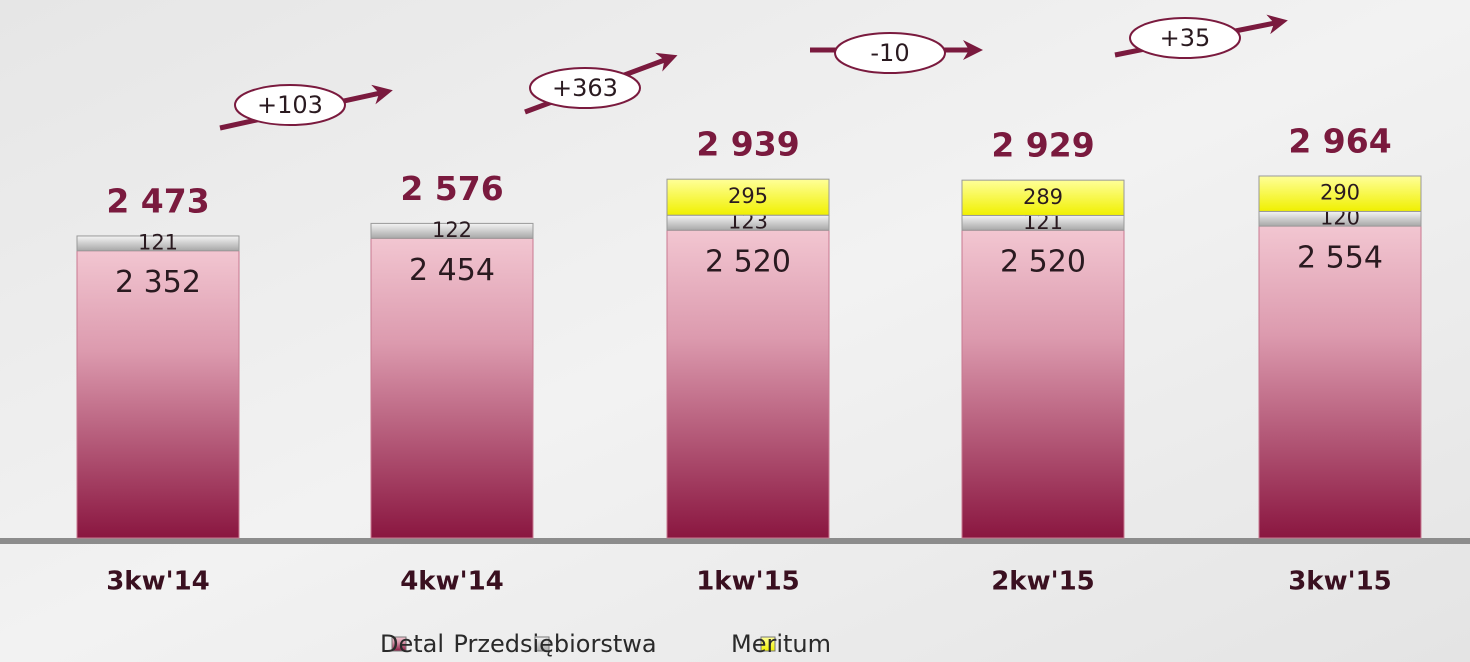 This screenshot has width=1470, height=662. I want to click on legend-label: Meritum, so click(781, 644).